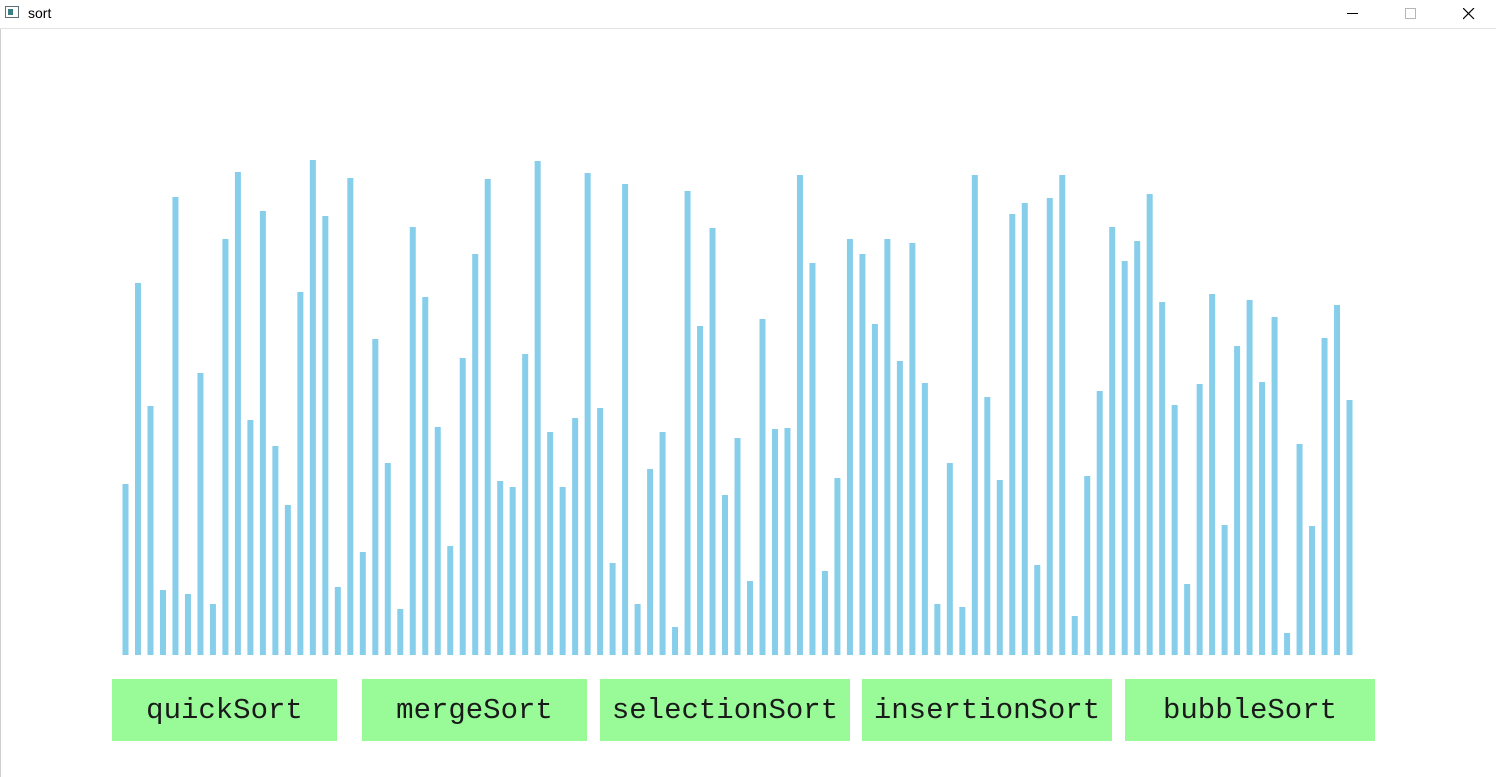 The height and width of the screenshot is (777, 1496). Describe the element at coordinates (1250, 710) in the screenshot. I see `bubble-sort-button: bubbleSort` at that location.